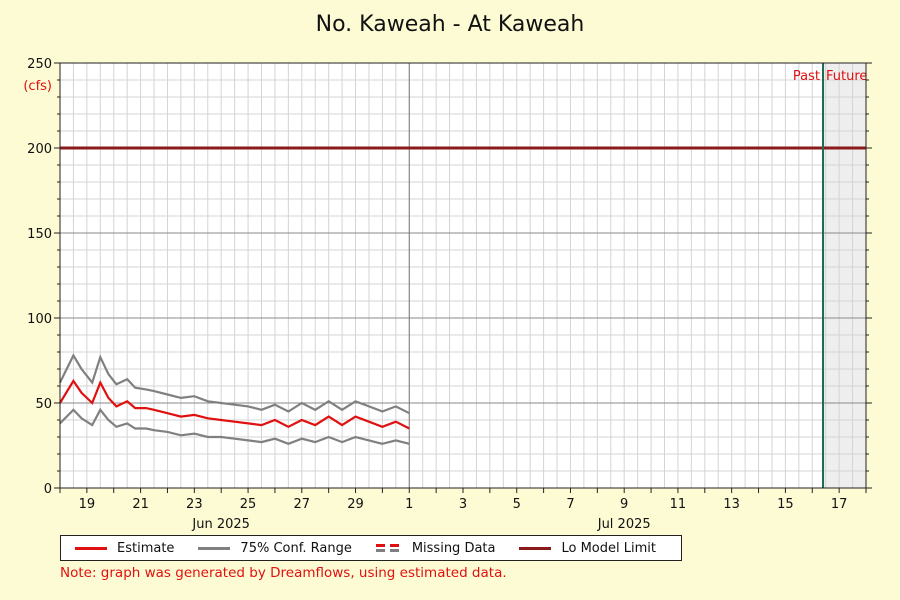 Image resolution: width=900 pixels, height=600 pixels. What do you see at coordinates (87, 504) in the screenshot?
I see `x-tick-label: 19` at bounding box center [87, 504].